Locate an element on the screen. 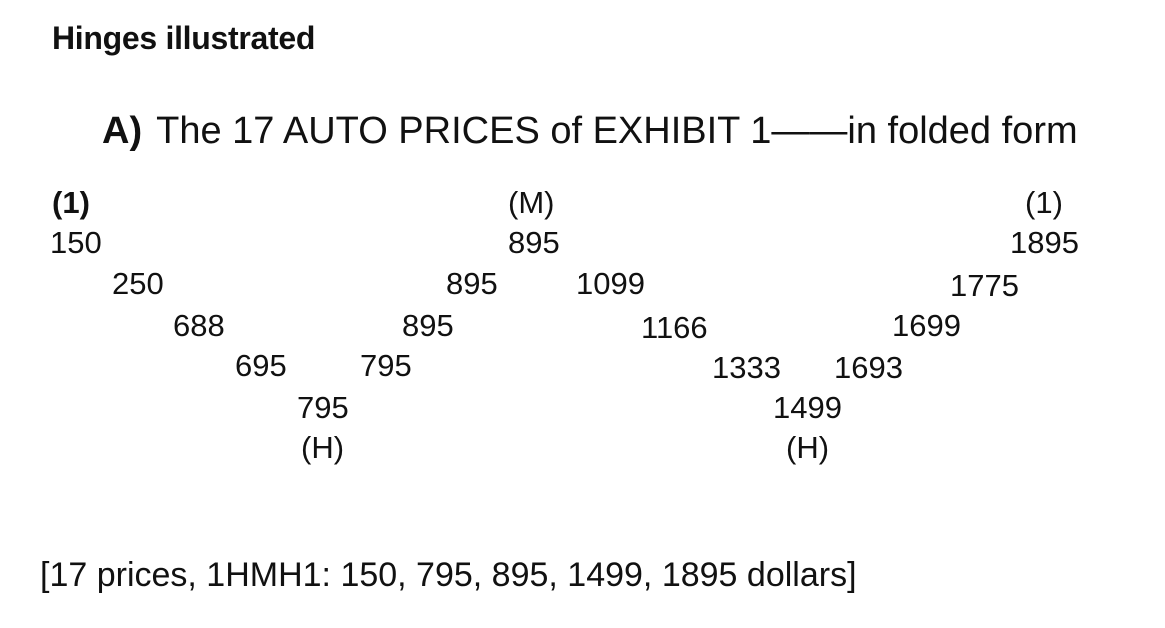 This screenshot has width=1165, height=628. fold-value: 695 is located at coordinates (261, 365).